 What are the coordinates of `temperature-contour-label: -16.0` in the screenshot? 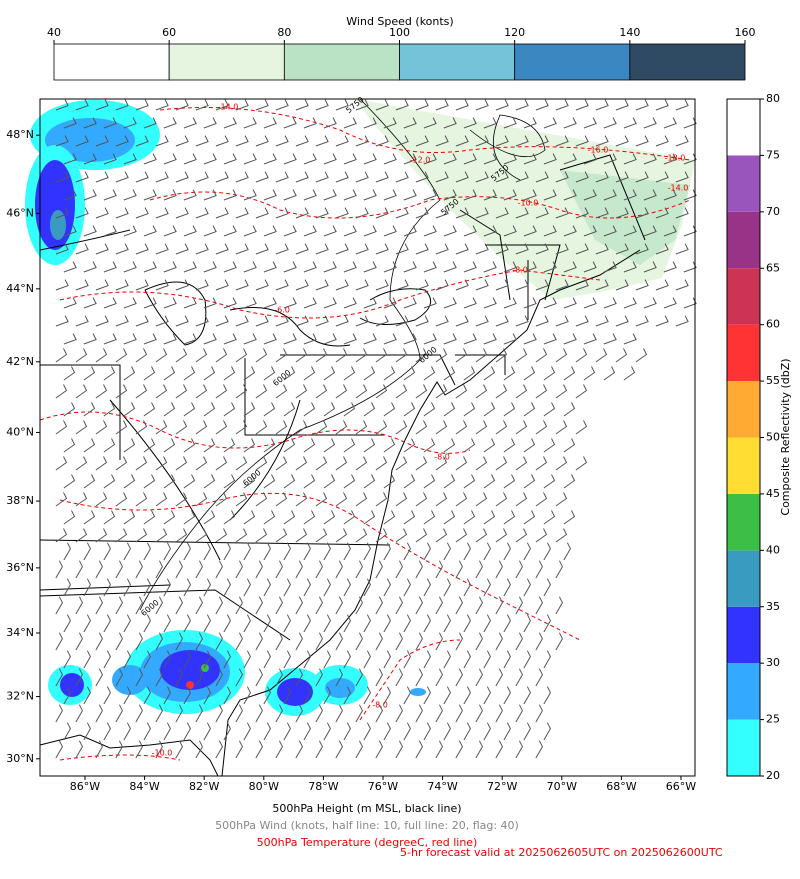 It's located at (598, 150).